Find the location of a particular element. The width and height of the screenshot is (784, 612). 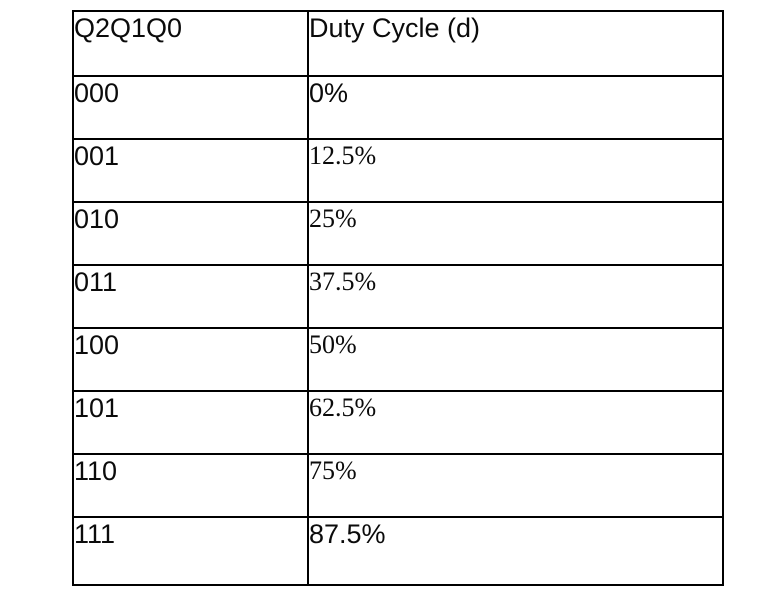

table-row: 100 50% is located at coordinates (398, 359).